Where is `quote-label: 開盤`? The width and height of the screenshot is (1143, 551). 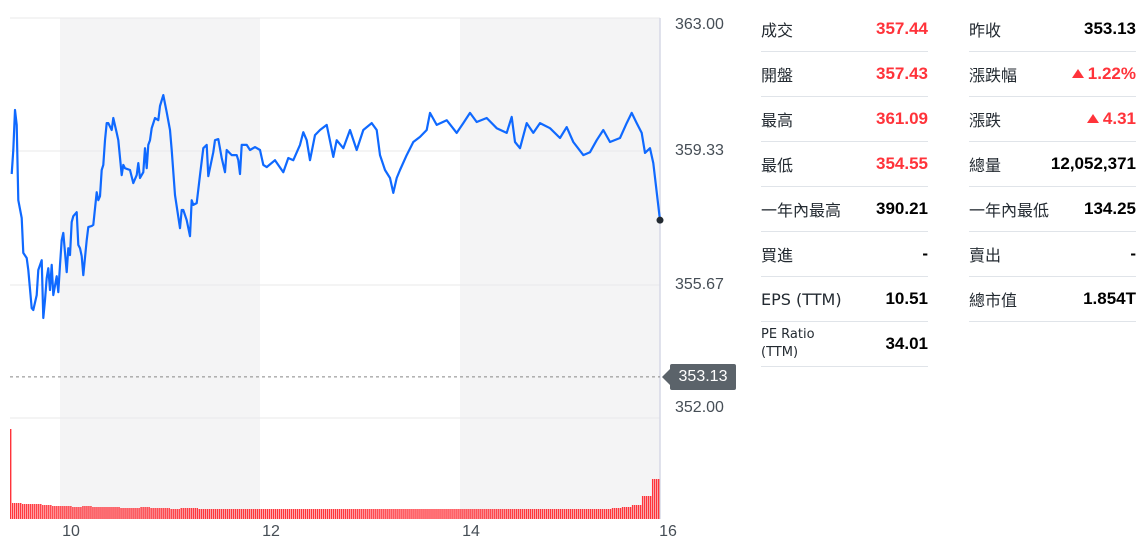 quote-label: 開盤 is located at coordinates (777, 75).